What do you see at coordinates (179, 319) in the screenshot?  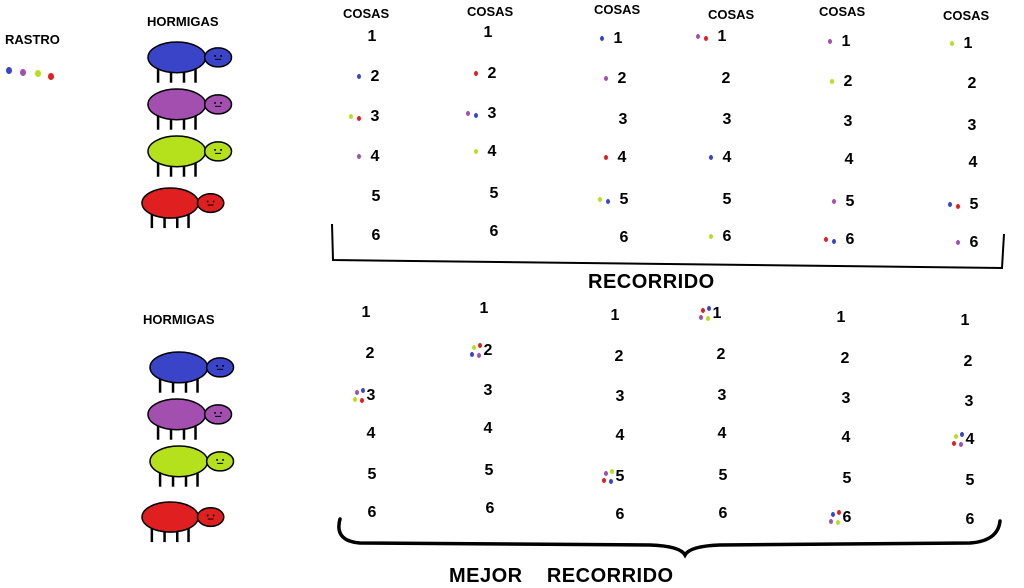 I see `ants-label-bottom: HORMIGAS` at bounding box center [179, 319].